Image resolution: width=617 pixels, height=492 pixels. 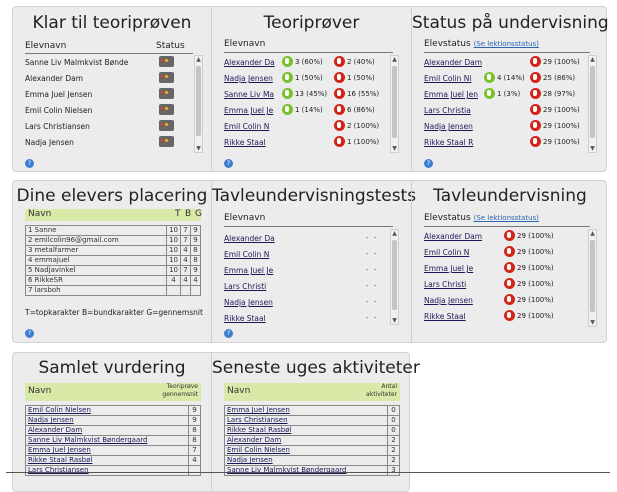 What do you see at coordinates (113, 392) in the screenshot?
I see `table-header-bar: Navn Teoriprøve gennemsnit` at bounding box center [113, 392].